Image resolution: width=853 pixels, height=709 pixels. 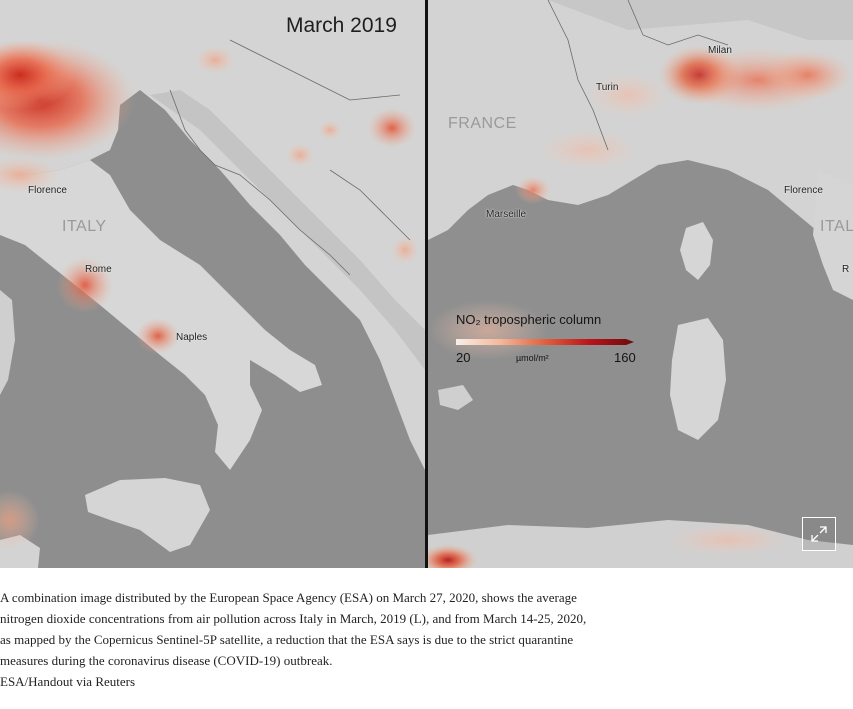 I want to click on city-label-rome: Rome, so click(x=98, y=269).